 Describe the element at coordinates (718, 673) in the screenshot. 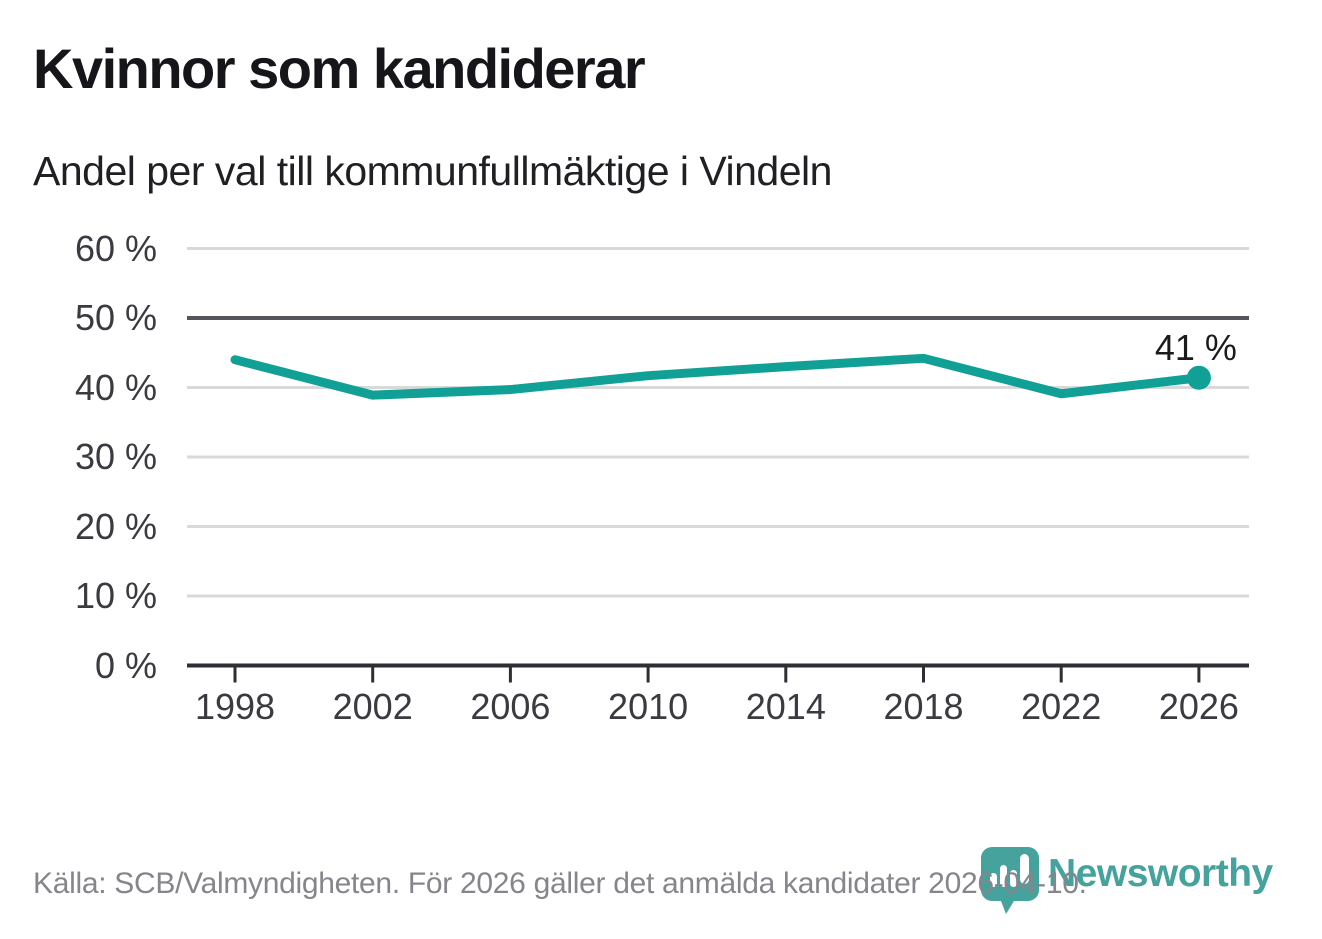

I see `x-axis` at that location.